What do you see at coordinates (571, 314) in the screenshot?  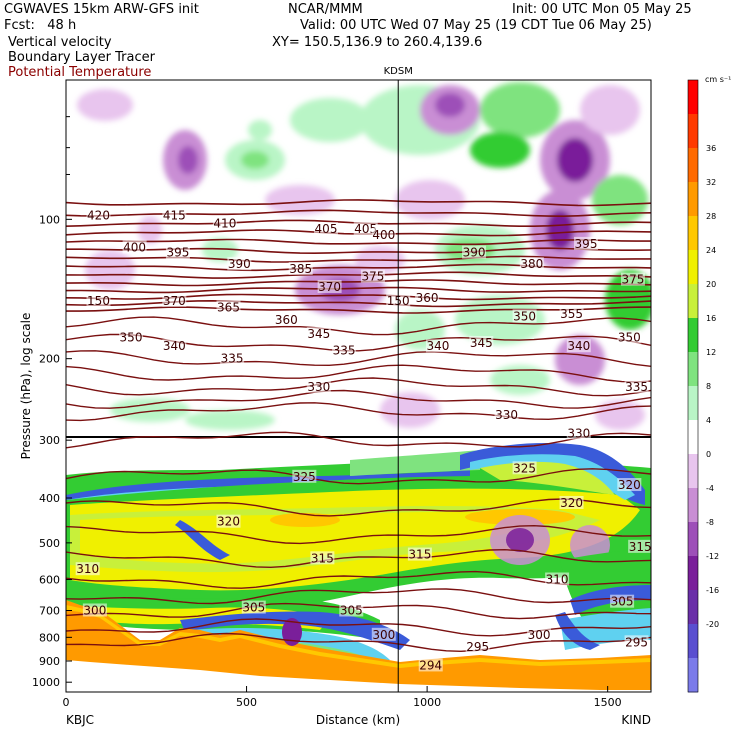 I see `svg-text: 355` at bounding box center [571, 314].